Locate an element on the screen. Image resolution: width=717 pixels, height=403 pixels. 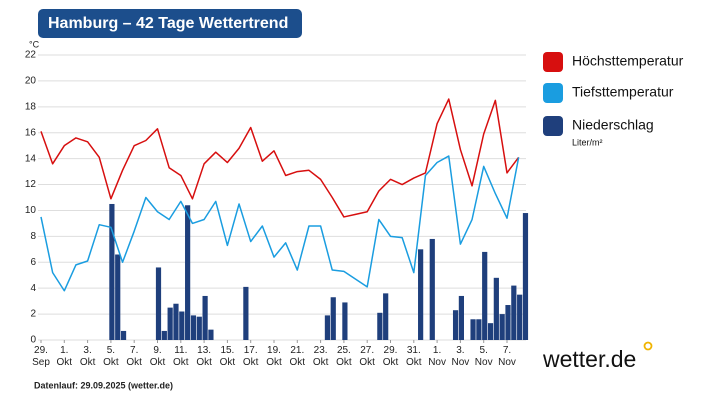
legend-label: Niederschlag is located at coordinates (613, 125).